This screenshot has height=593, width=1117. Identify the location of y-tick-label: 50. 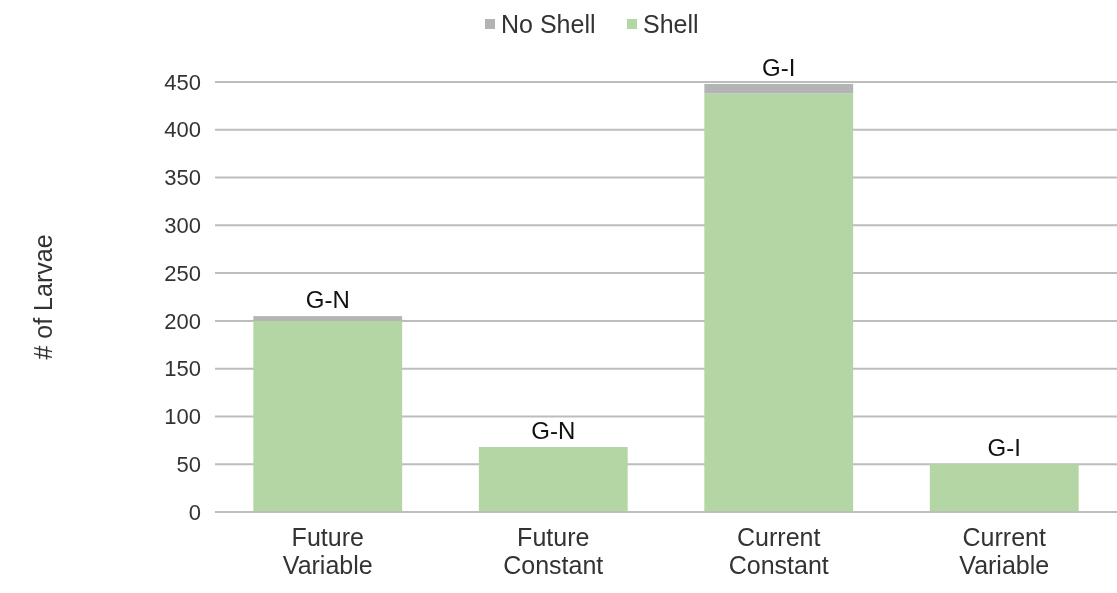
(188, 464).